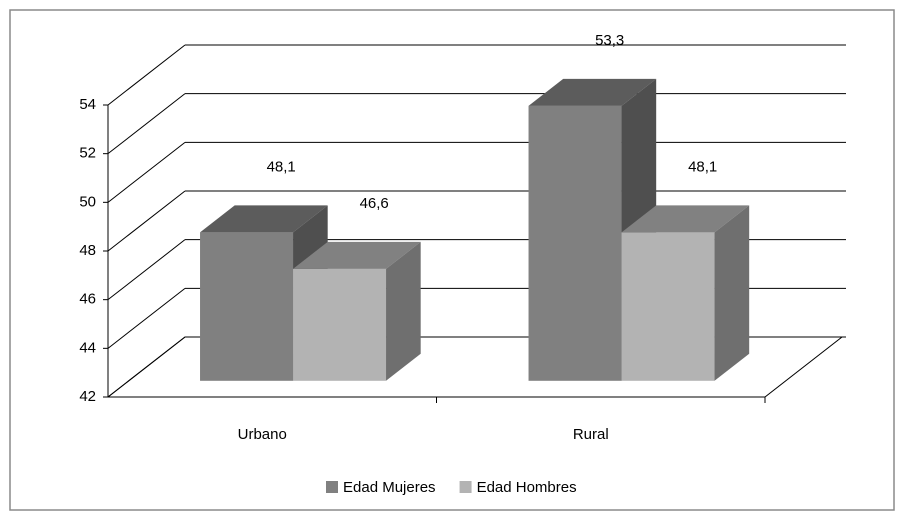 The width and height of the screenshot is (906, 521). Describe the element at coordinates (87, 250) in the screenshot. I see `y-tick-label: 48` at that location.